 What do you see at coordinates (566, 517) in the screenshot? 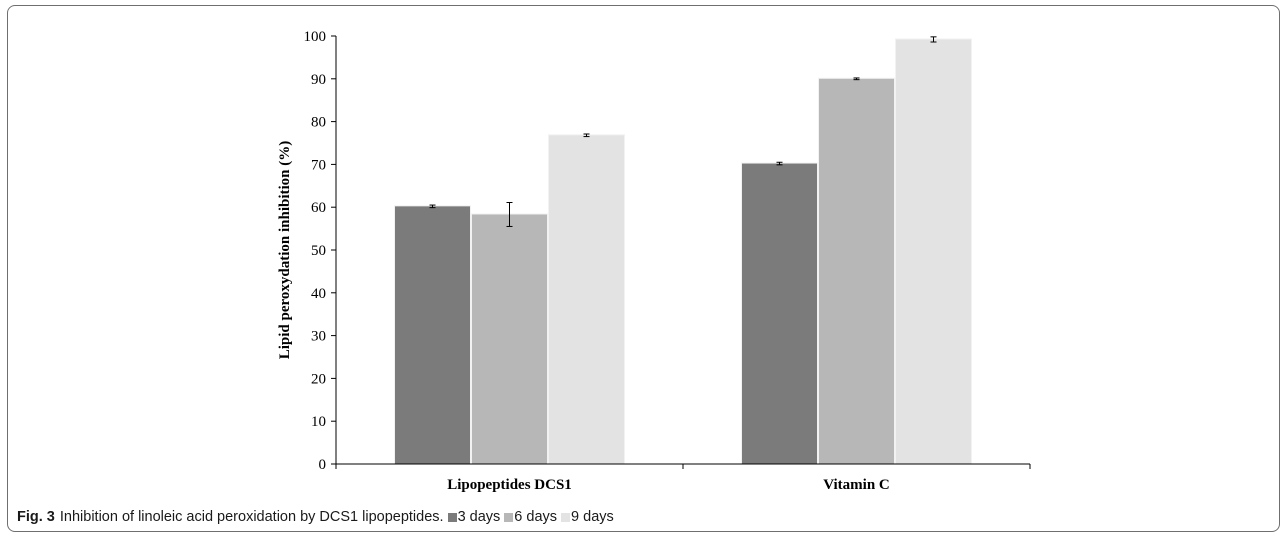
I see `legend-swatch-9-days` at bounding box center [566, 517].